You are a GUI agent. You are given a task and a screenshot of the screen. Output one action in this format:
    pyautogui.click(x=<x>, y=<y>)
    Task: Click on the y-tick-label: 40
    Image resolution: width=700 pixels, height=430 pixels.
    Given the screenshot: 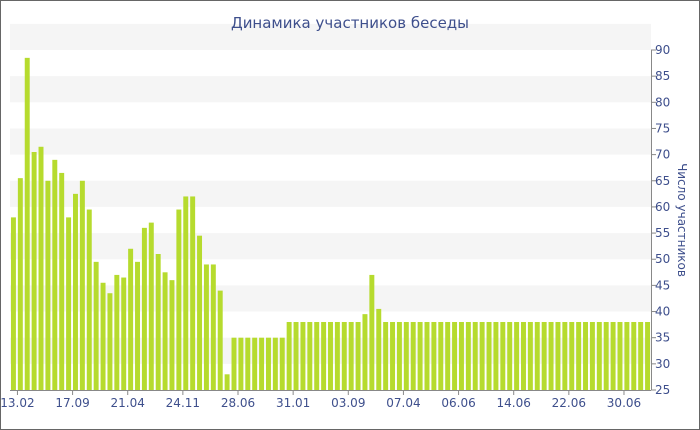 What is the action you would take?
    pyautogui.click(x=662, y=312)
    